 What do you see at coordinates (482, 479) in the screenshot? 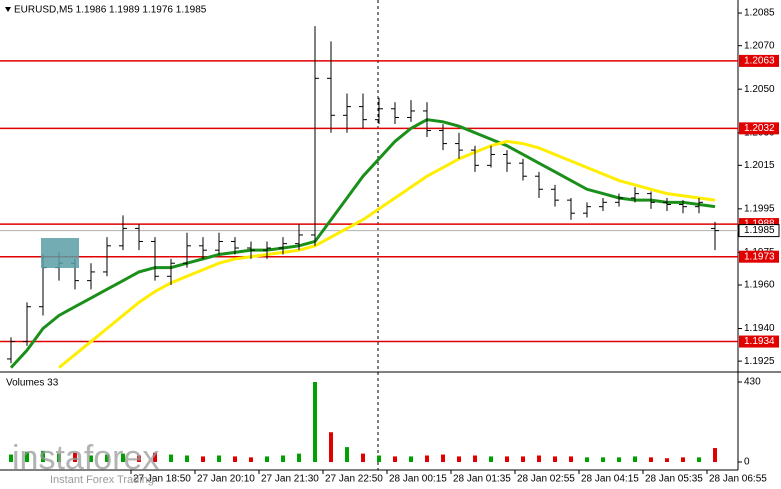
I see `x-tick-label: 28 Jan 01:35` at bounding box center [482, 479].